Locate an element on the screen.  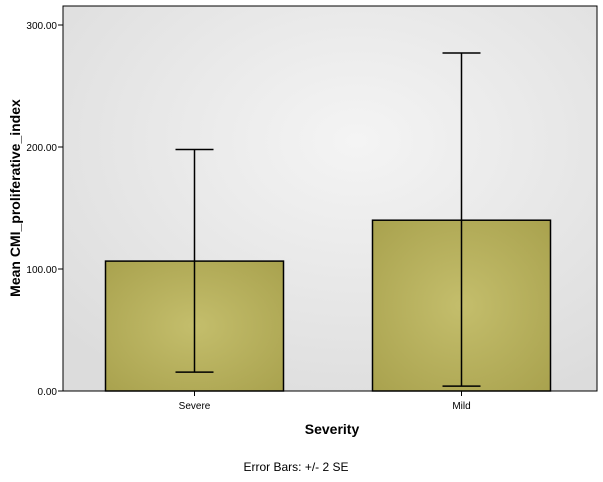
x-tick-label-mild: Mild is located at coordinates (461, 406).